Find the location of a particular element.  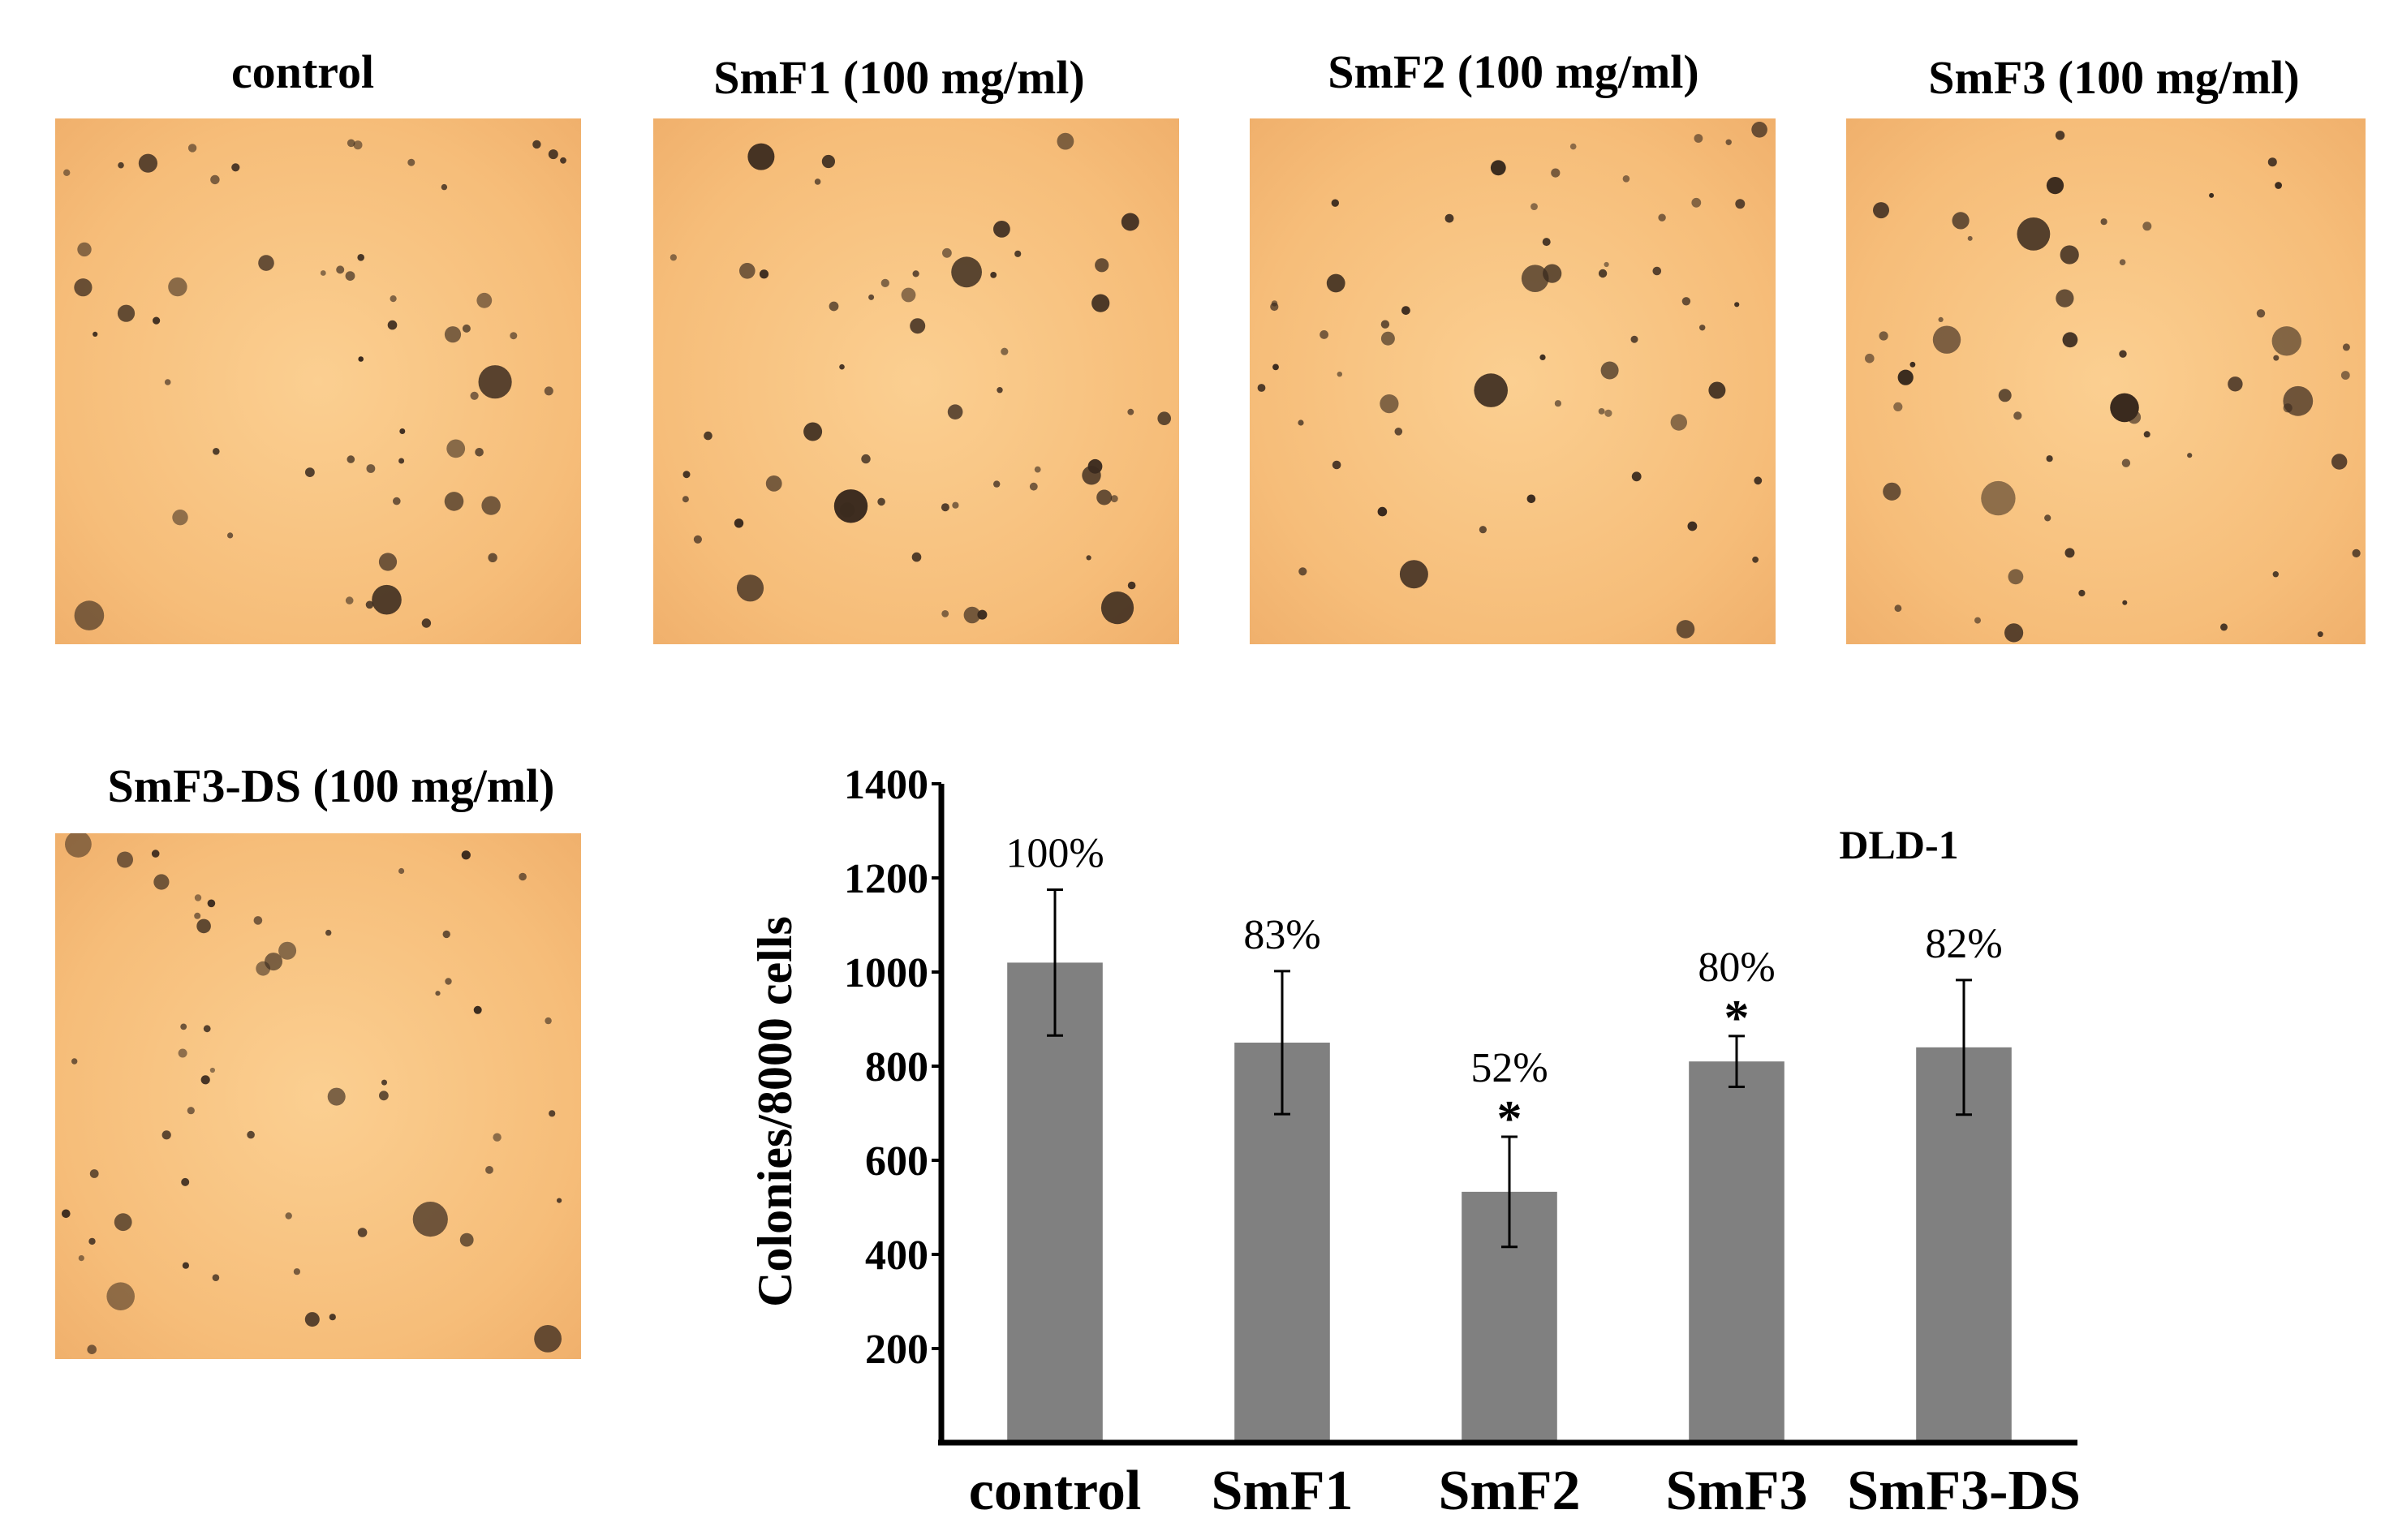

x-tick-label-control: control is located at coordinates (1056, 1491).